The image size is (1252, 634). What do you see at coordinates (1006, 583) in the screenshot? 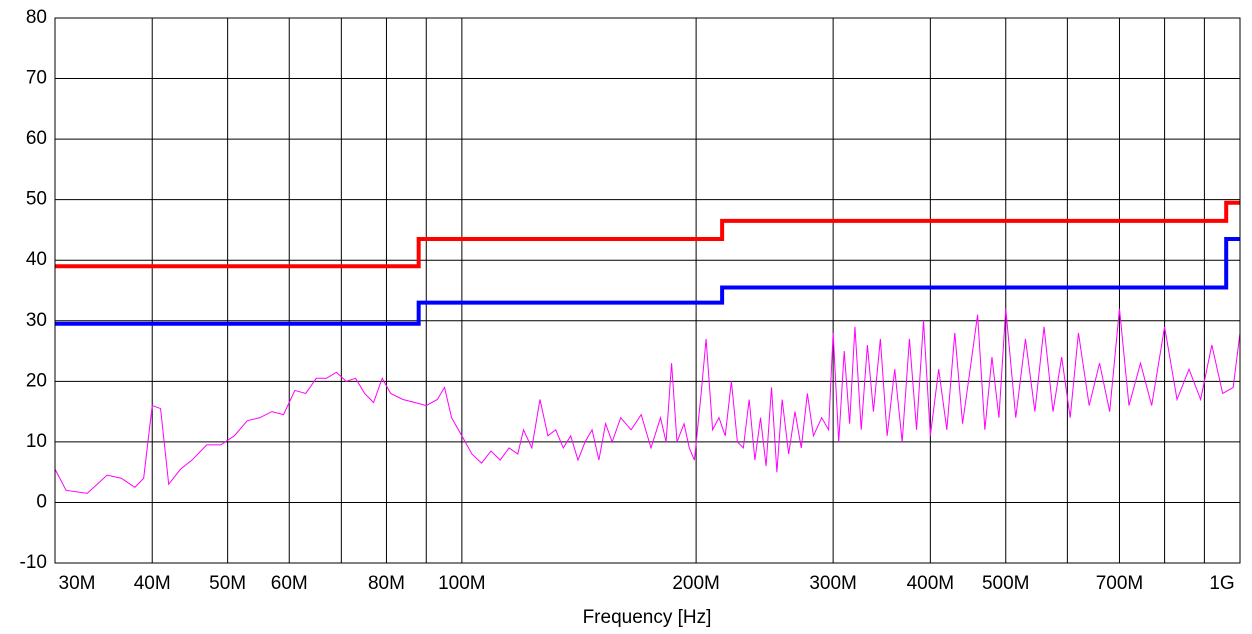
I see `x-tick-label: 500M` at bounding box center [1006, 583].